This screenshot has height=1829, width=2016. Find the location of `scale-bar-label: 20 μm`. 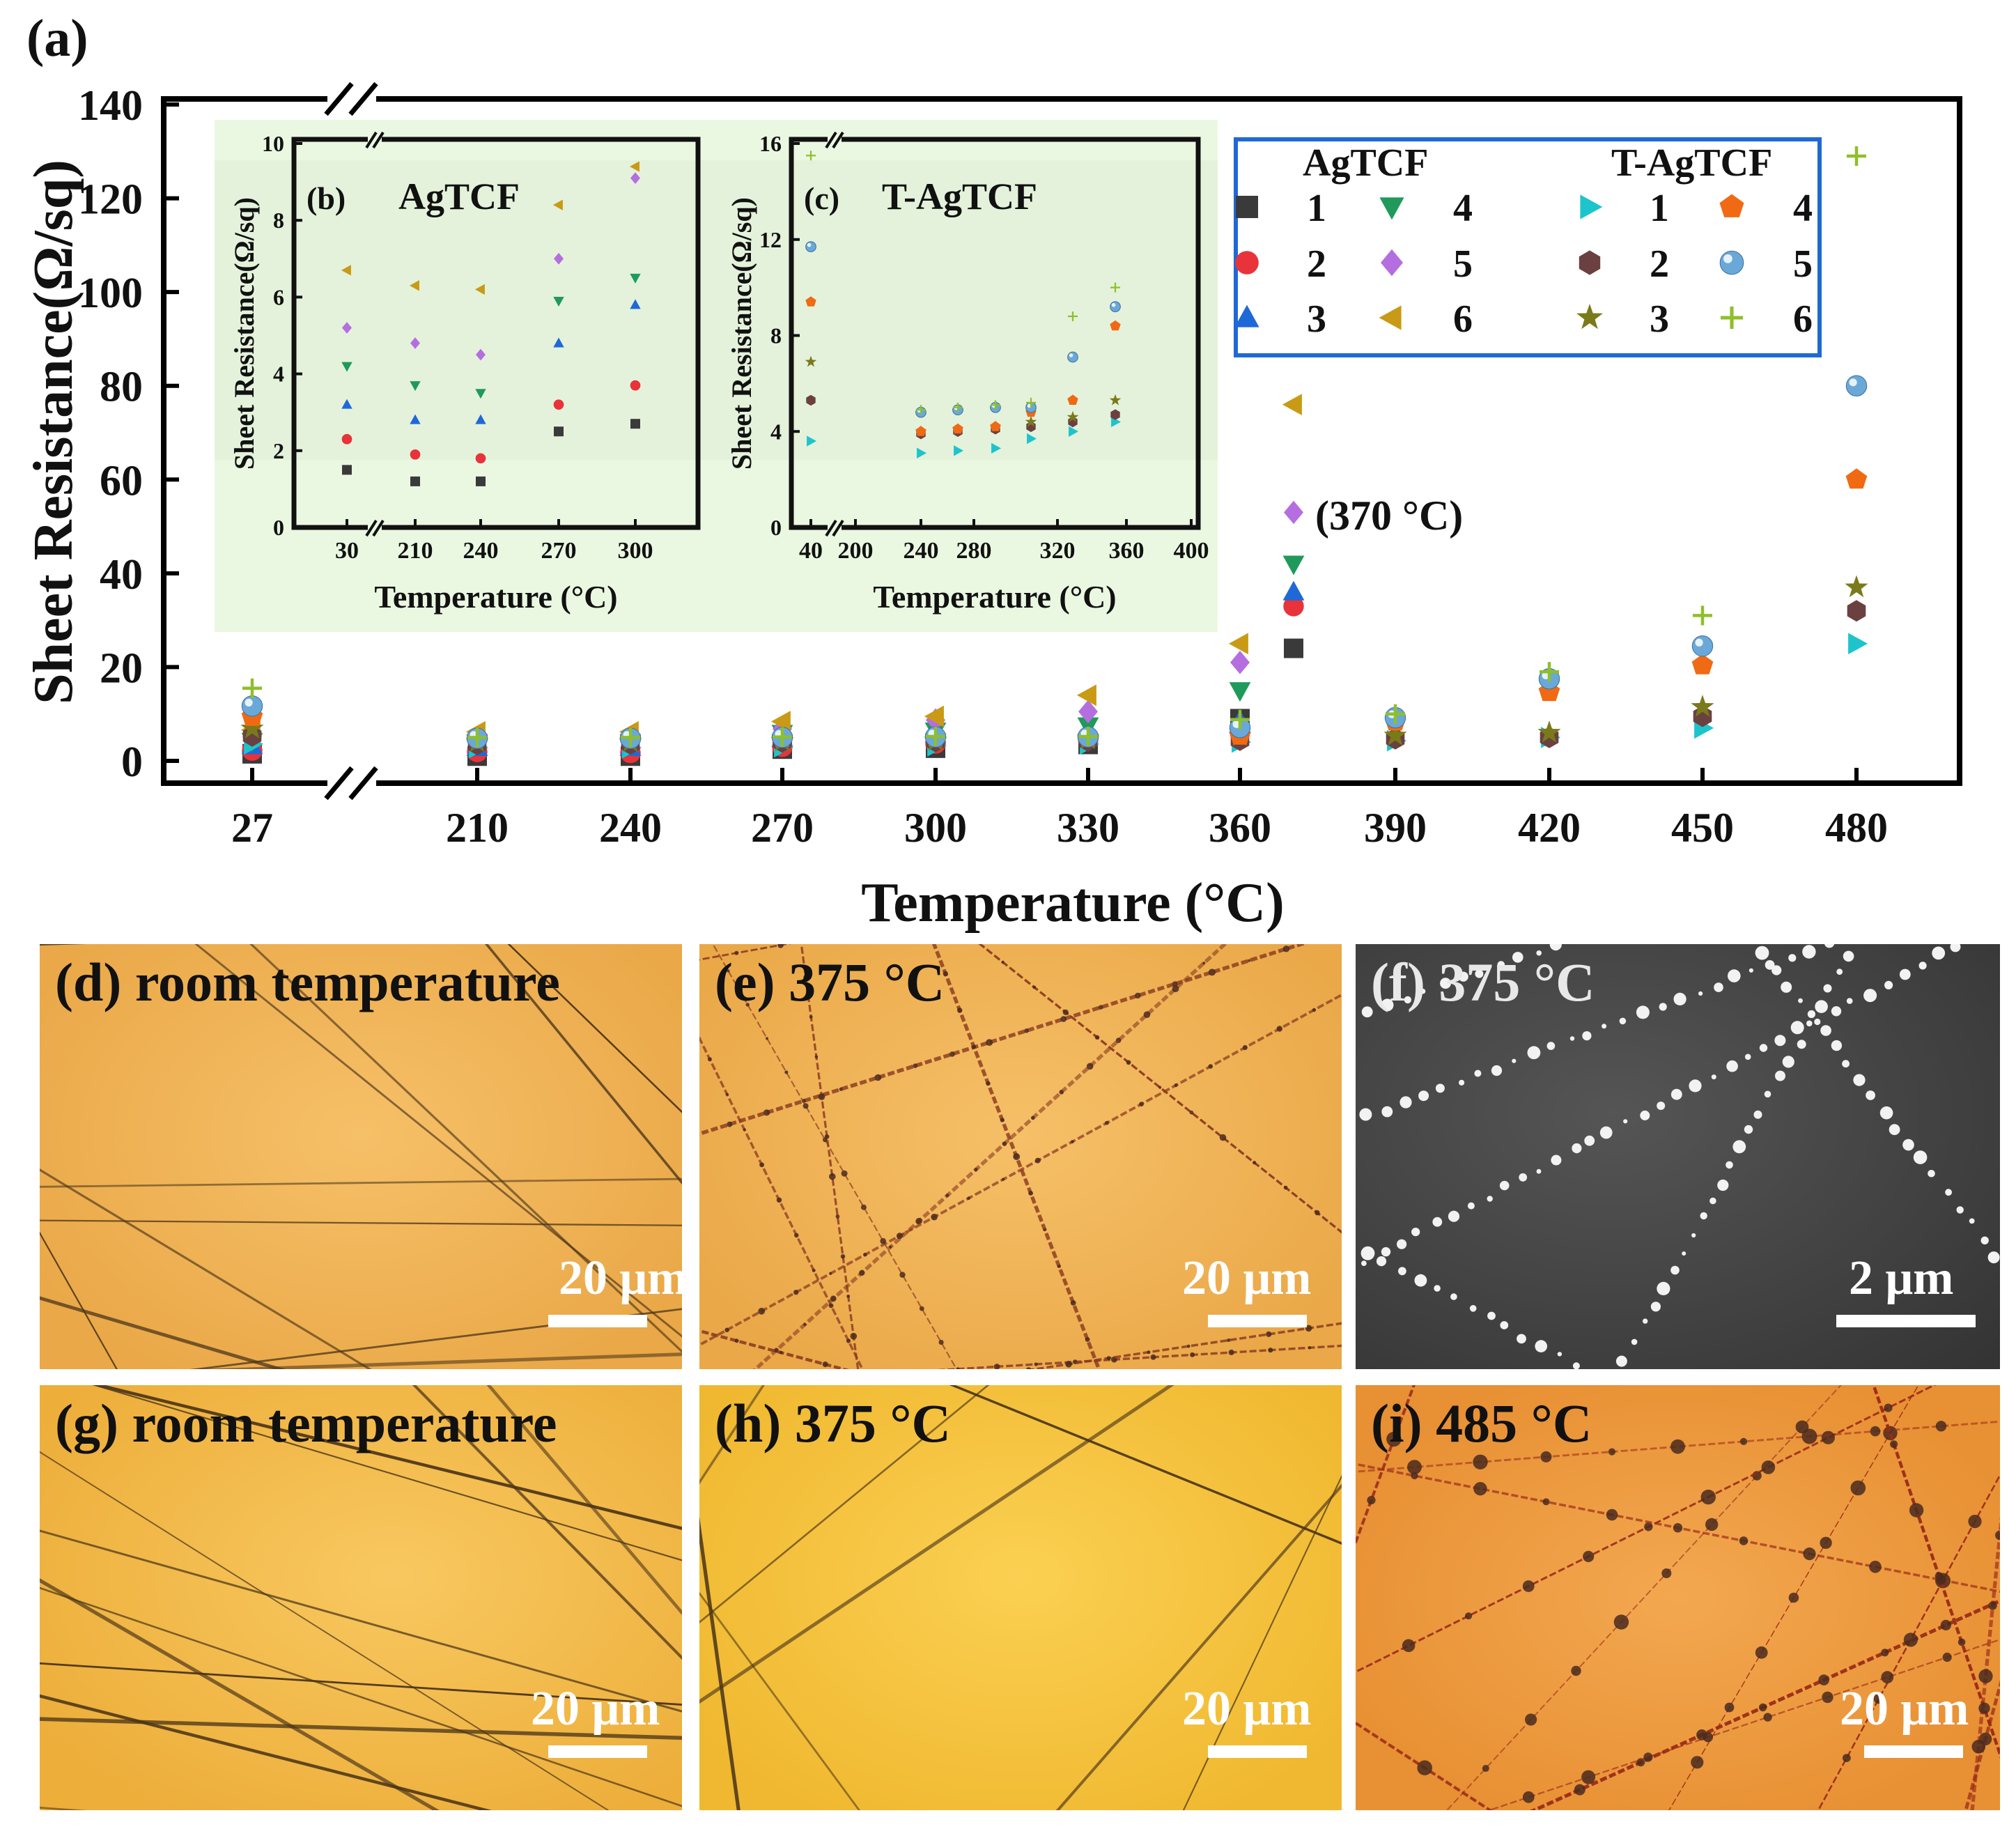

scale-bar-label: 20 μm is located at coordinates (620, 1278).